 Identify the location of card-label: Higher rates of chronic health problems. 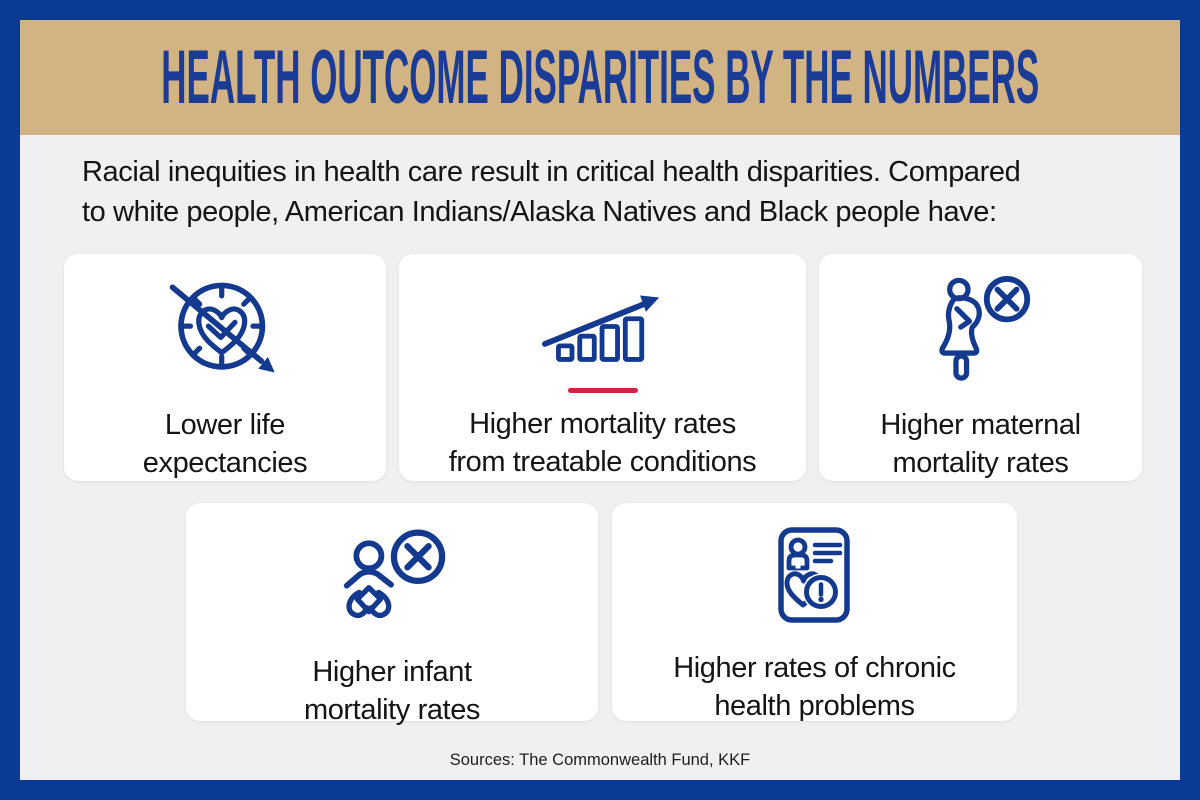
(814, 687).